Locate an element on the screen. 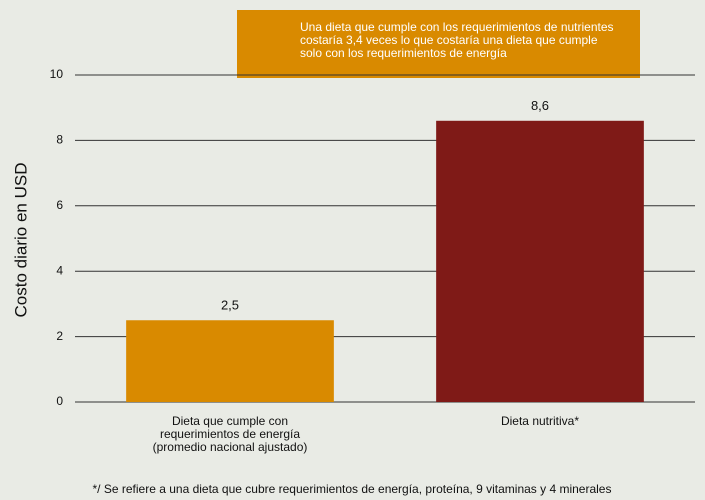 The width and height of the screenshot is (705, 500). y-axis-label: Costo diario en USD is located at coordinates (20, 240).